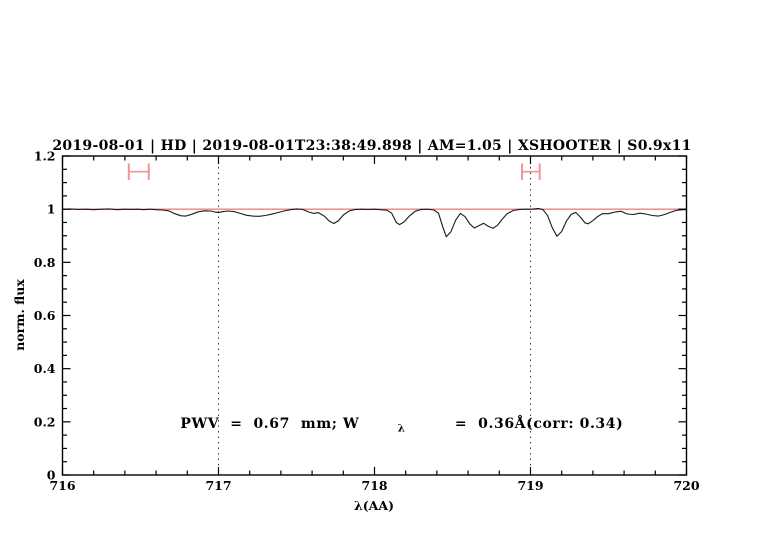 The height and width of the screenshot is (542, 782). I want to click on x-tick-label: 719, so click(530, 485).